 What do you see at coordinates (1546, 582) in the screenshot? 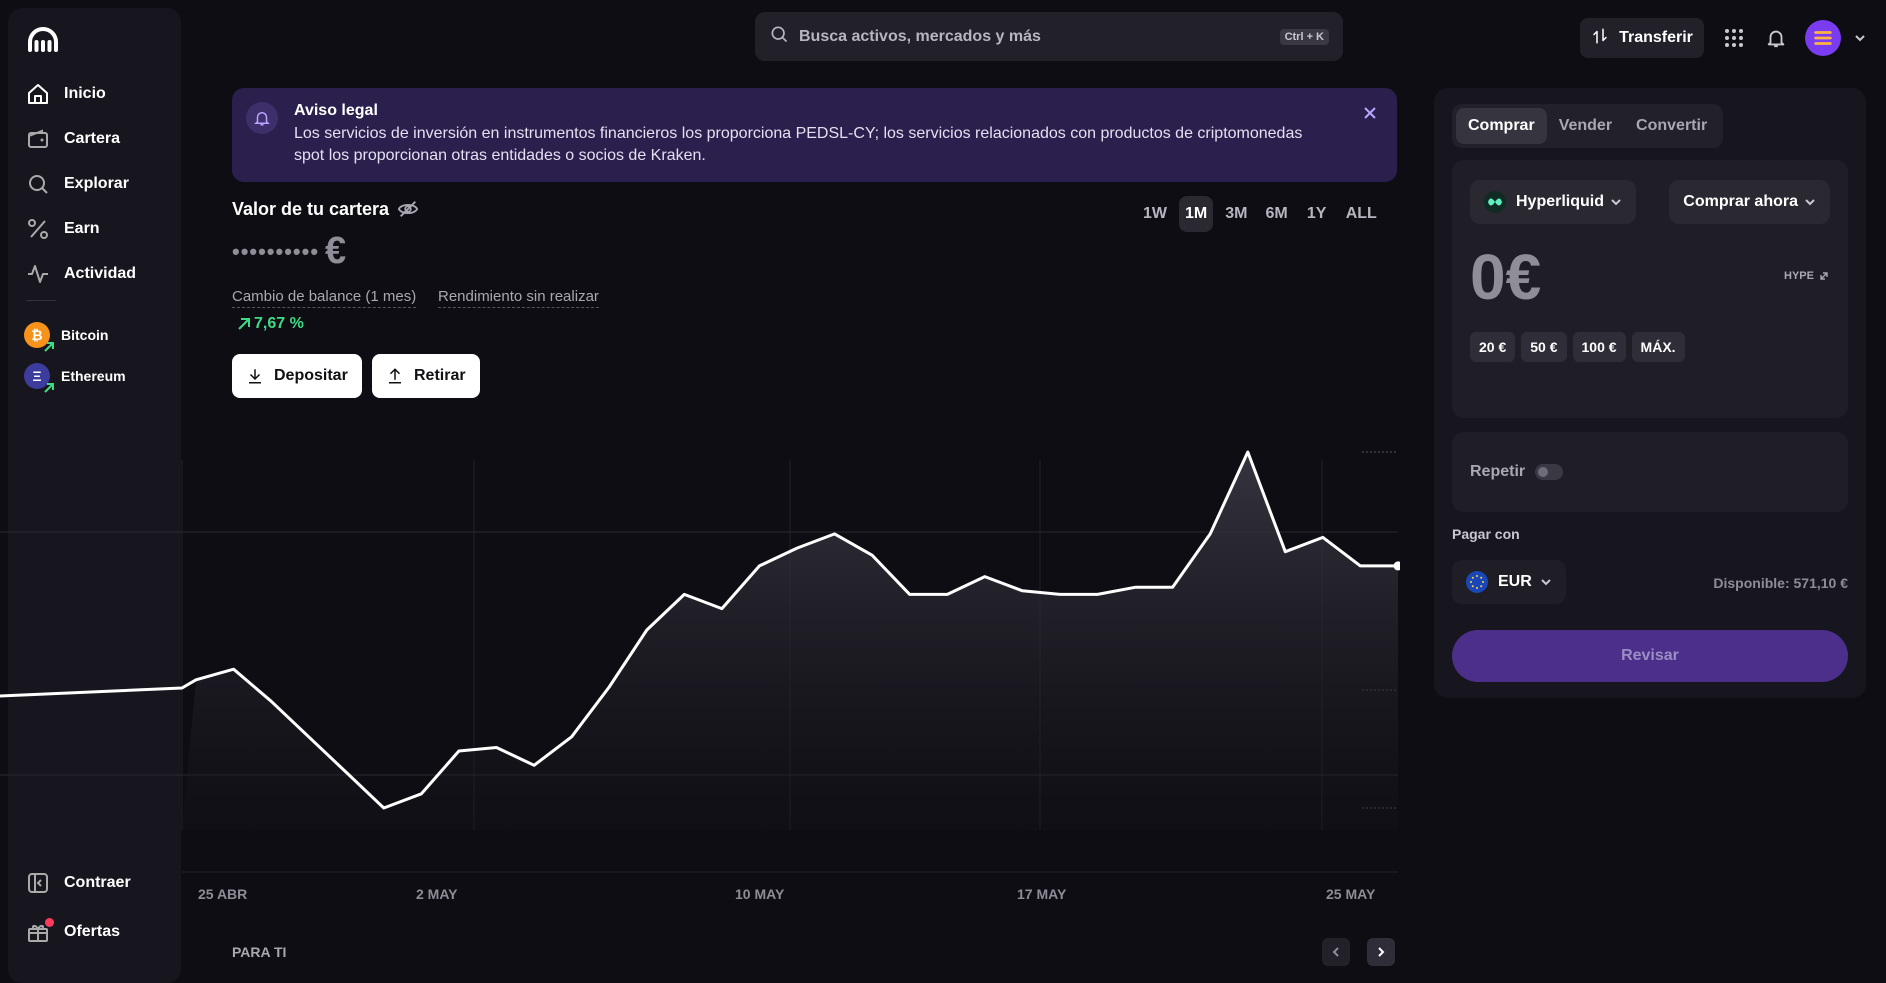
I see `chevron-down-icon` at bounding box center [1546, 582].